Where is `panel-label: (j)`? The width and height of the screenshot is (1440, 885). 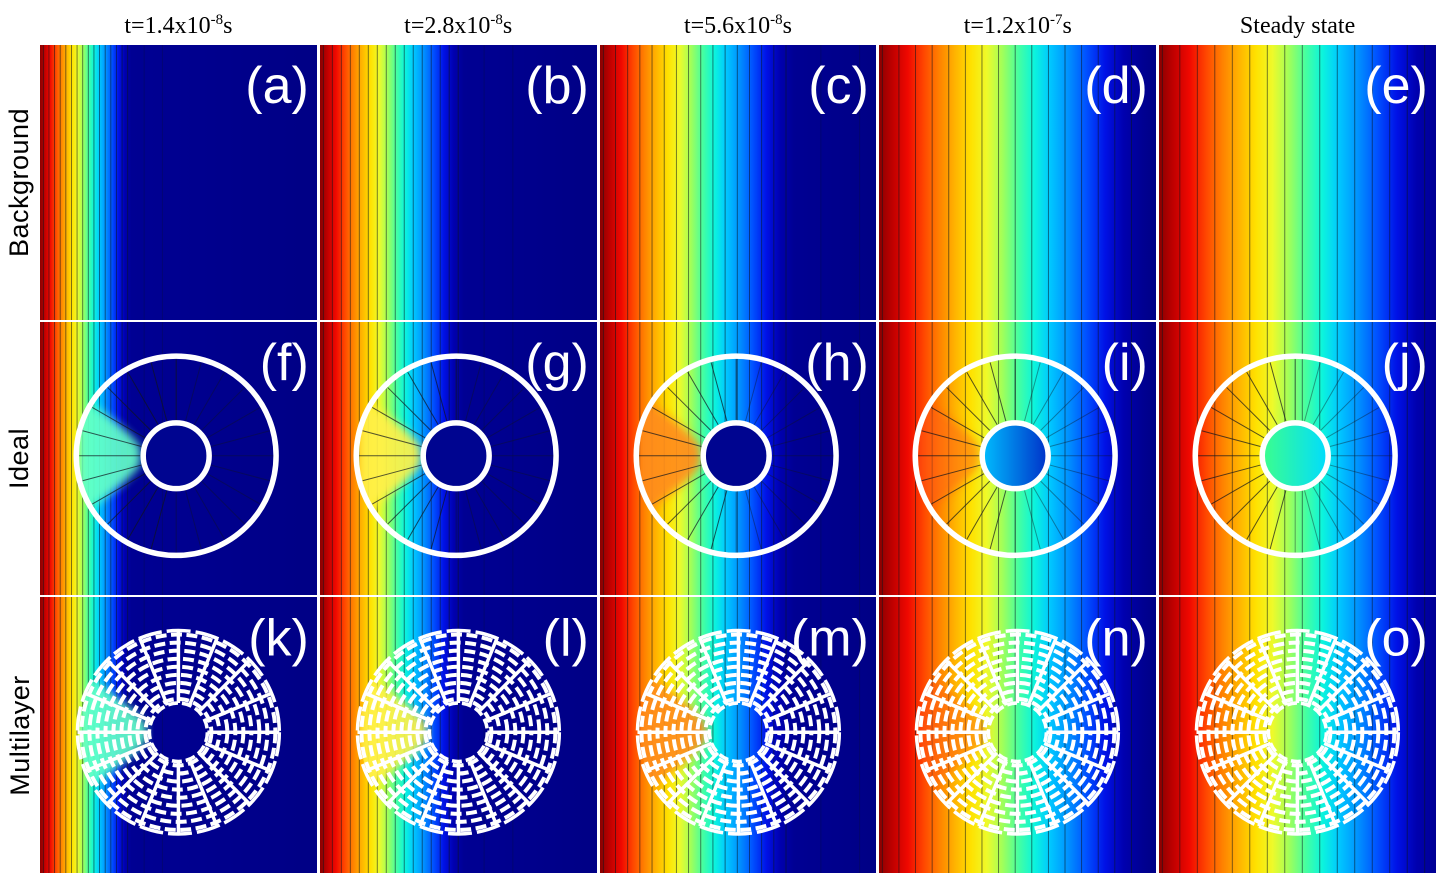
panel-label: (j) is located at coordinates (1405, 362).